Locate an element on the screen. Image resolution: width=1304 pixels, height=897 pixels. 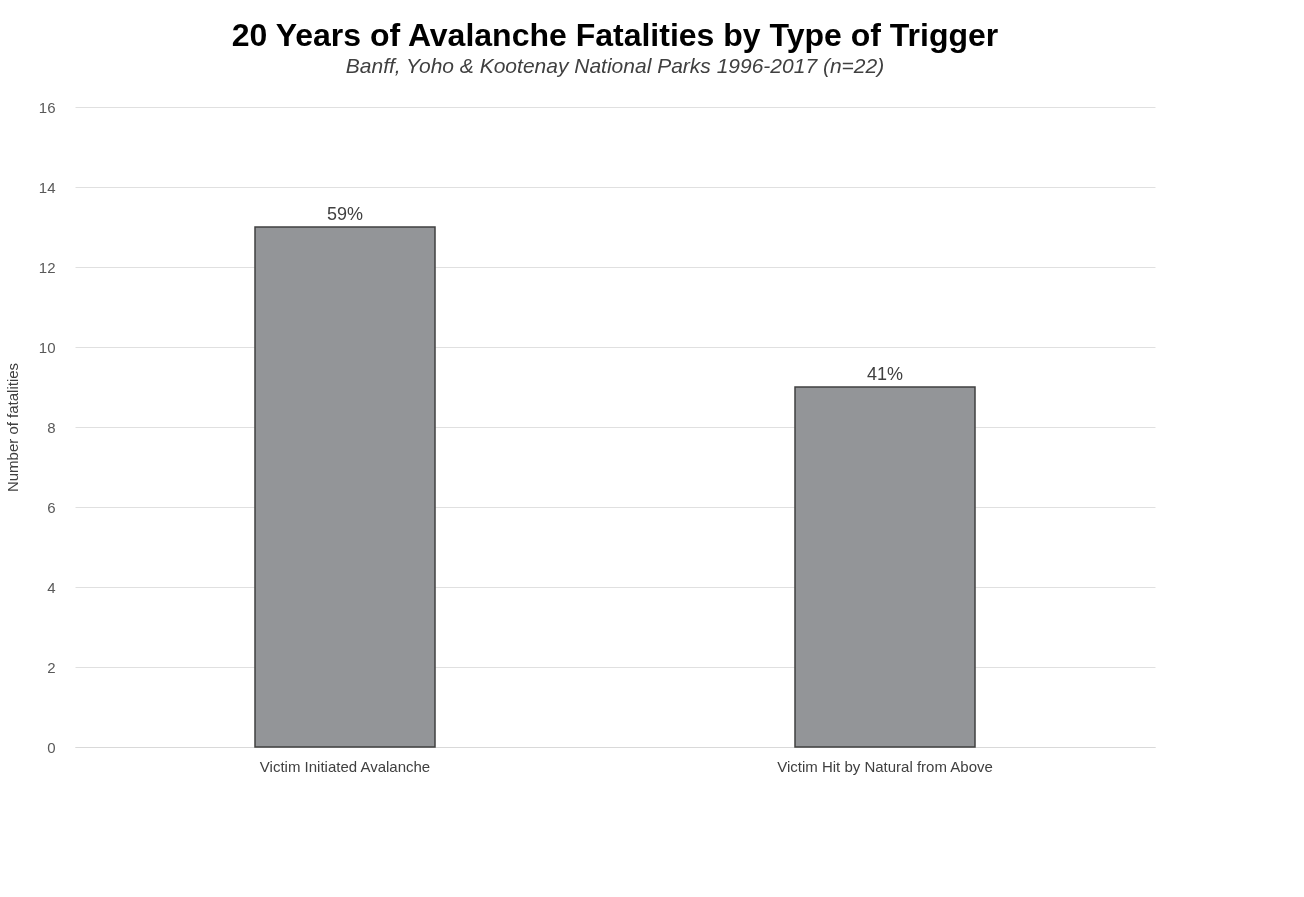
y-tick-label: 6 is located at coordinates (51, 507).